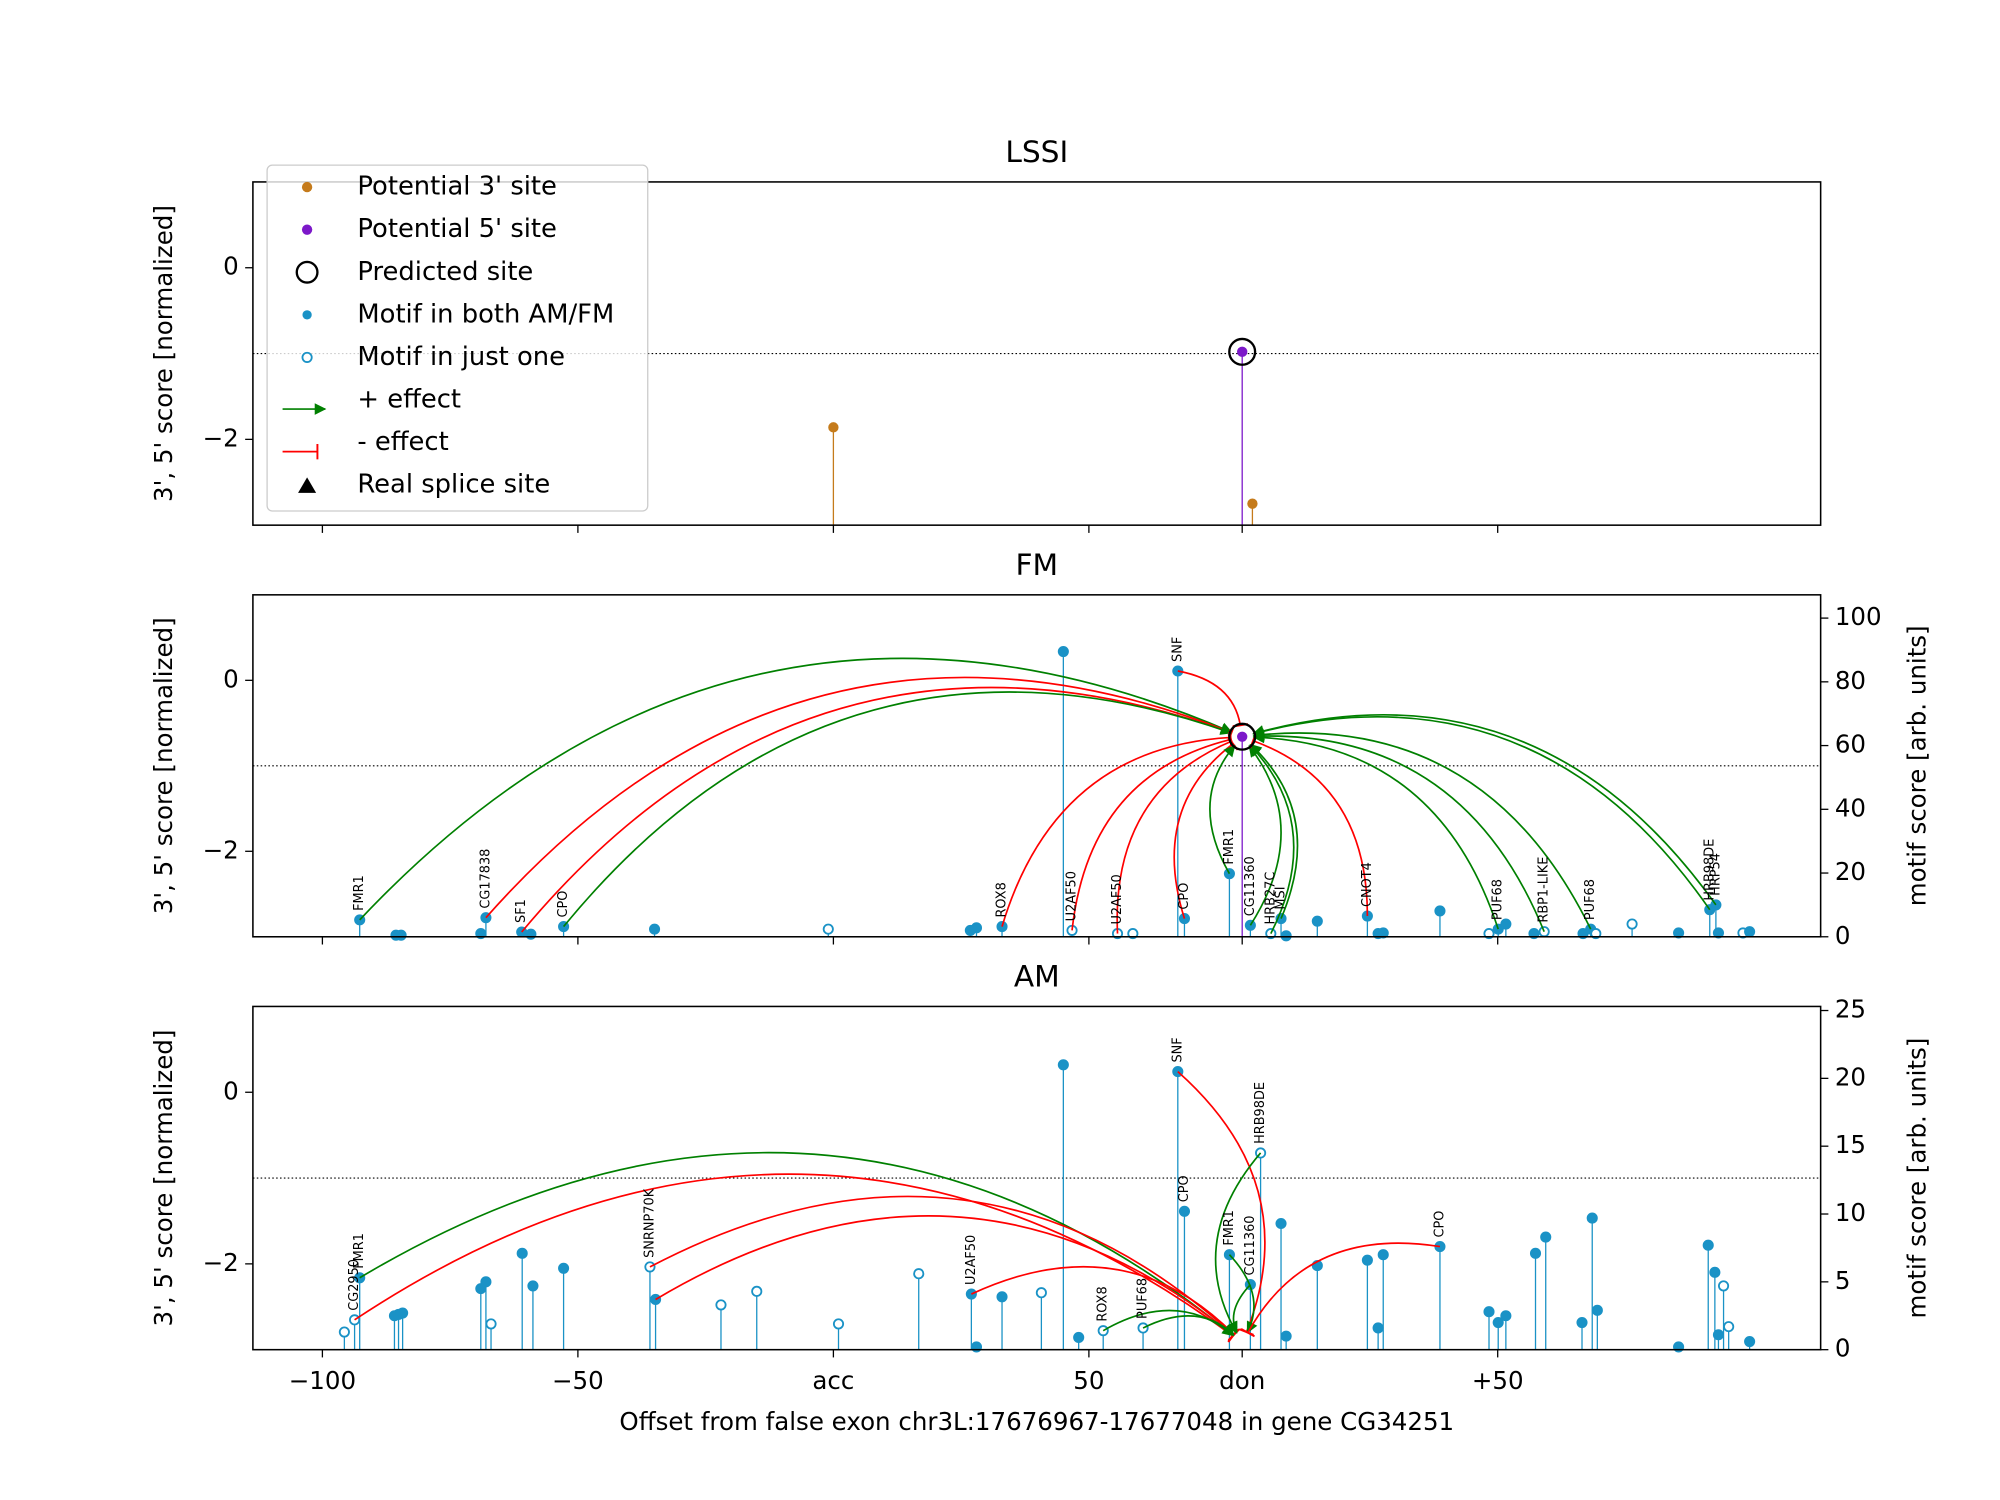 The image size is (2000, 1500). I want to click on panel-title: LSSI, so click(1036, 151).